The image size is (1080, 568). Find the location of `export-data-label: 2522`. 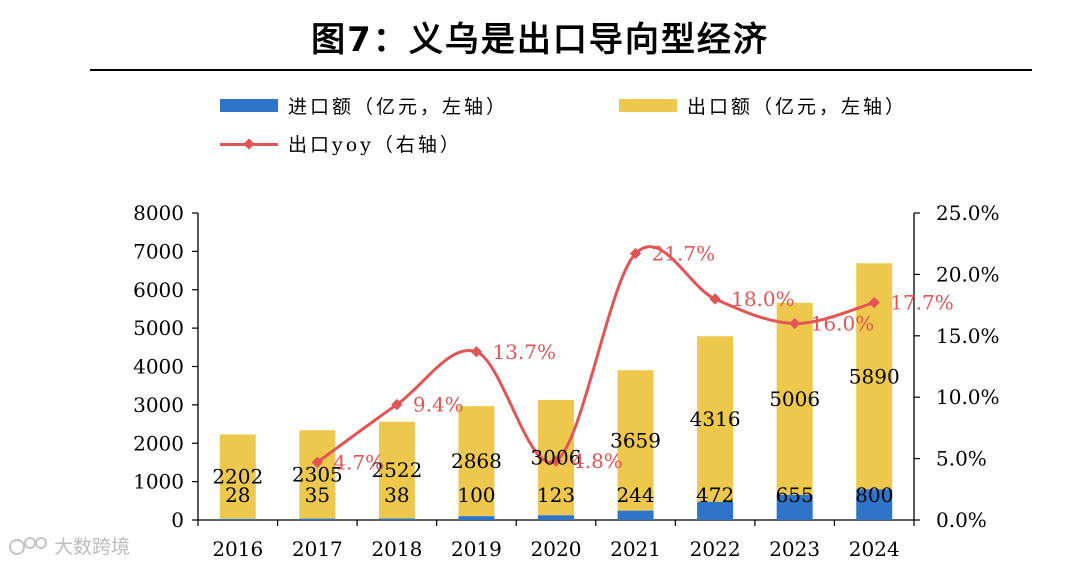

export-data-label: 2522 is located at coordinates (396, 470).